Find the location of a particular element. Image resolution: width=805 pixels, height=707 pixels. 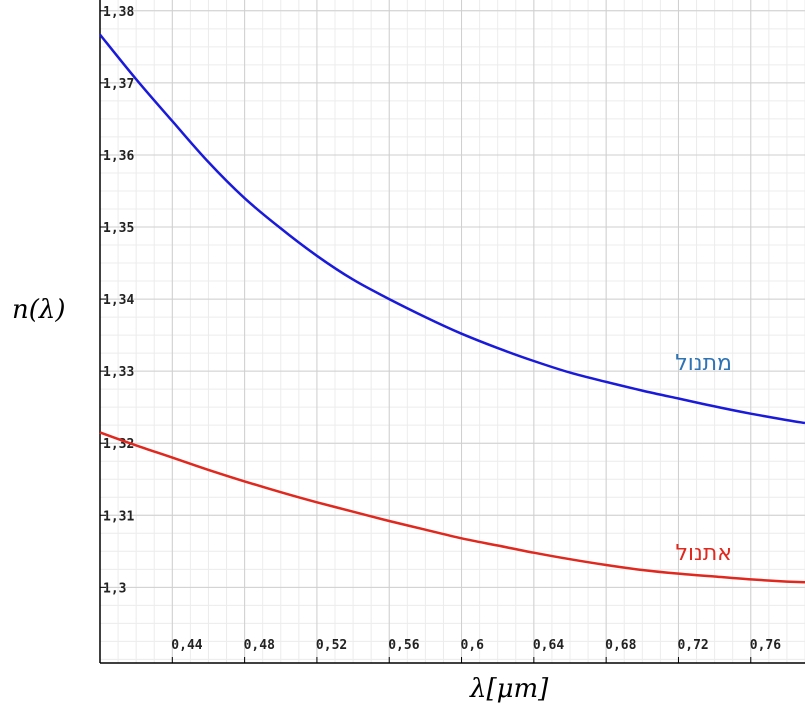

y-tick-label: 1,31 is located at coordinates (118, 516).